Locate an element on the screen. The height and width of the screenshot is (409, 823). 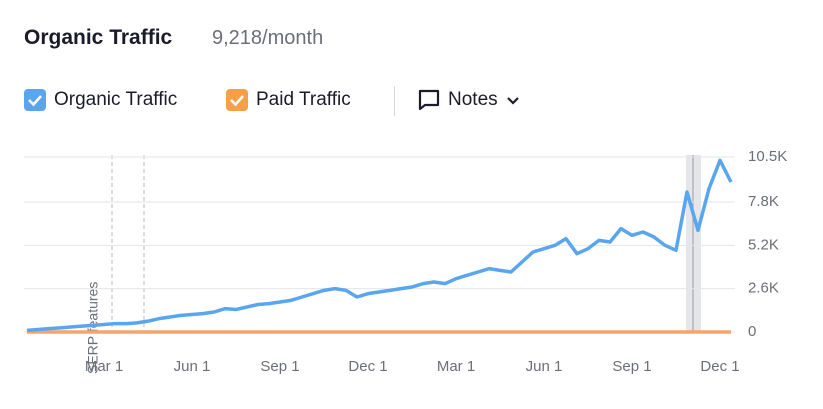
legend-label: Organic Traffic is located at coordinates (116, 99).